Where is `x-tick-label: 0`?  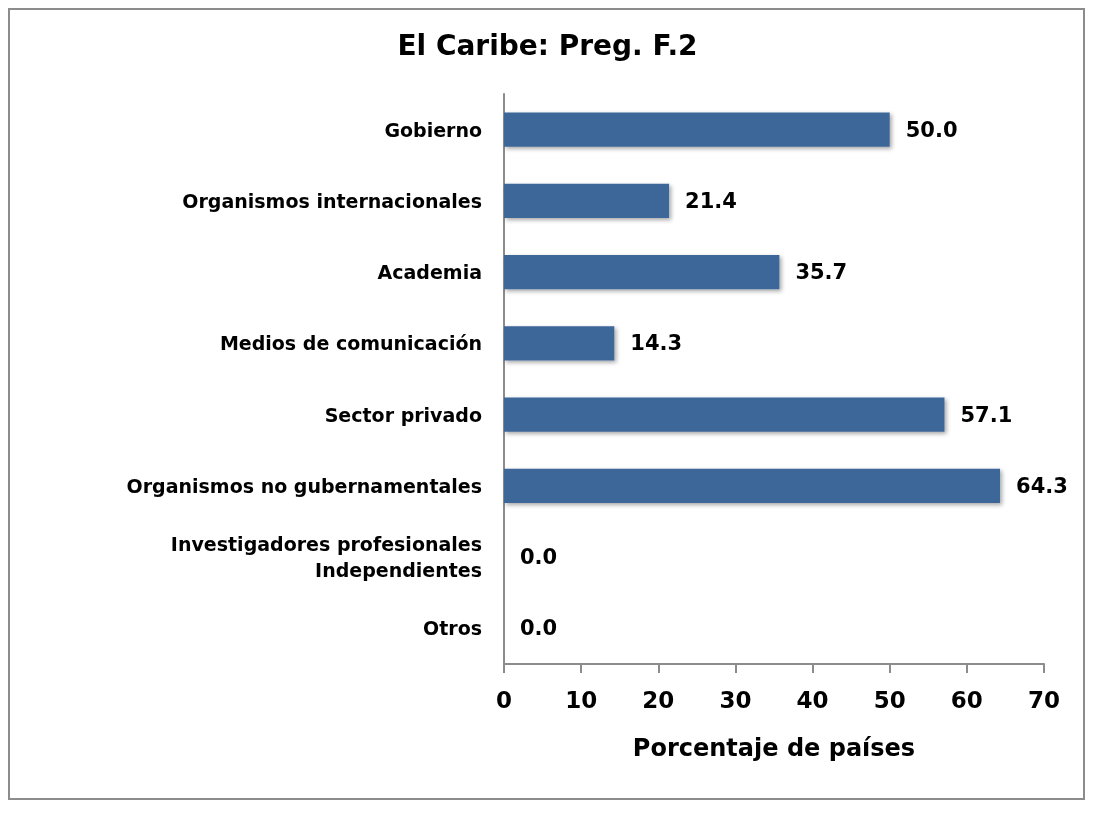 x-tick-label: 0 is located at coordinates (504, 699).